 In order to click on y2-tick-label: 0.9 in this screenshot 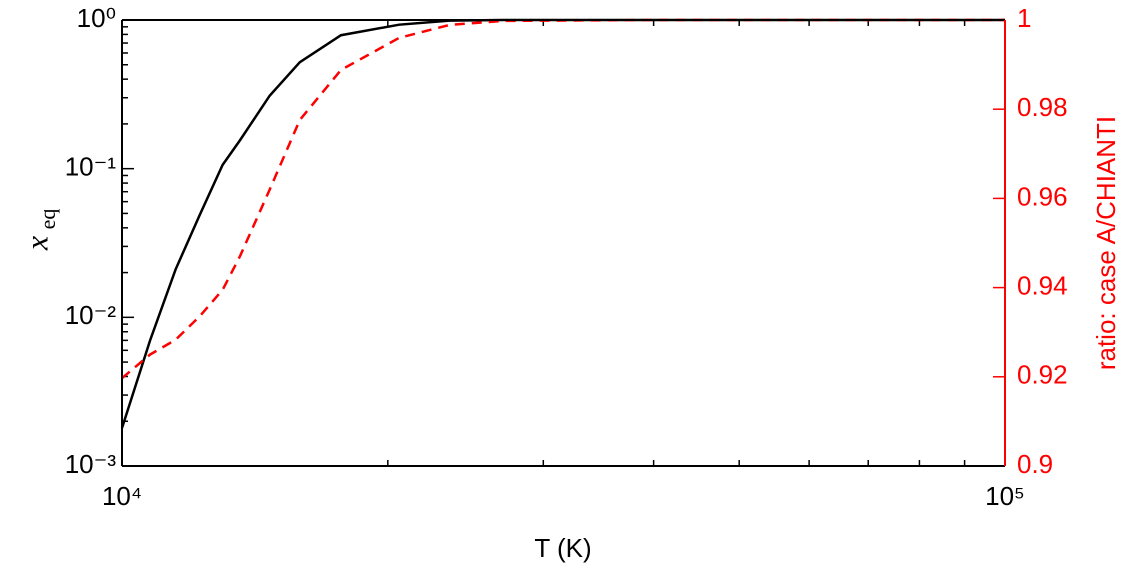, I will do `click(1035, 464)`.